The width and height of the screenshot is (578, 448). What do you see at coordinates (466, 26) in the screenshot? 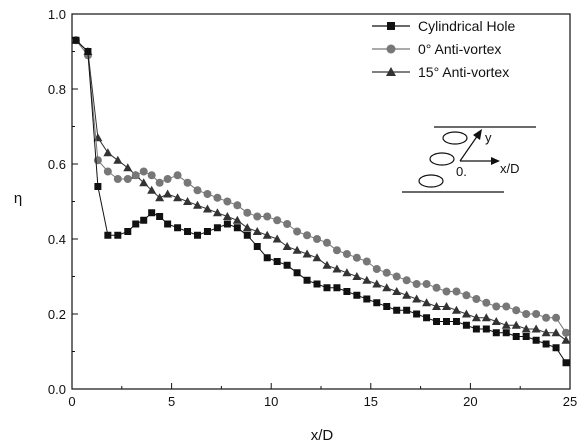
I see `legend-label: Cylindrical Hole` at bounding box center [466, 26].